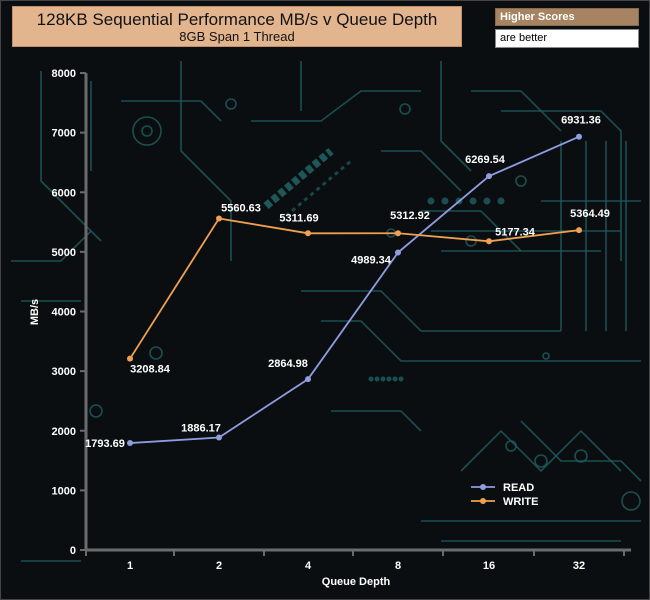  Describe the element at coordinates (130, 566) in the screenshot. I see `x-tick-label: 1` at that location.